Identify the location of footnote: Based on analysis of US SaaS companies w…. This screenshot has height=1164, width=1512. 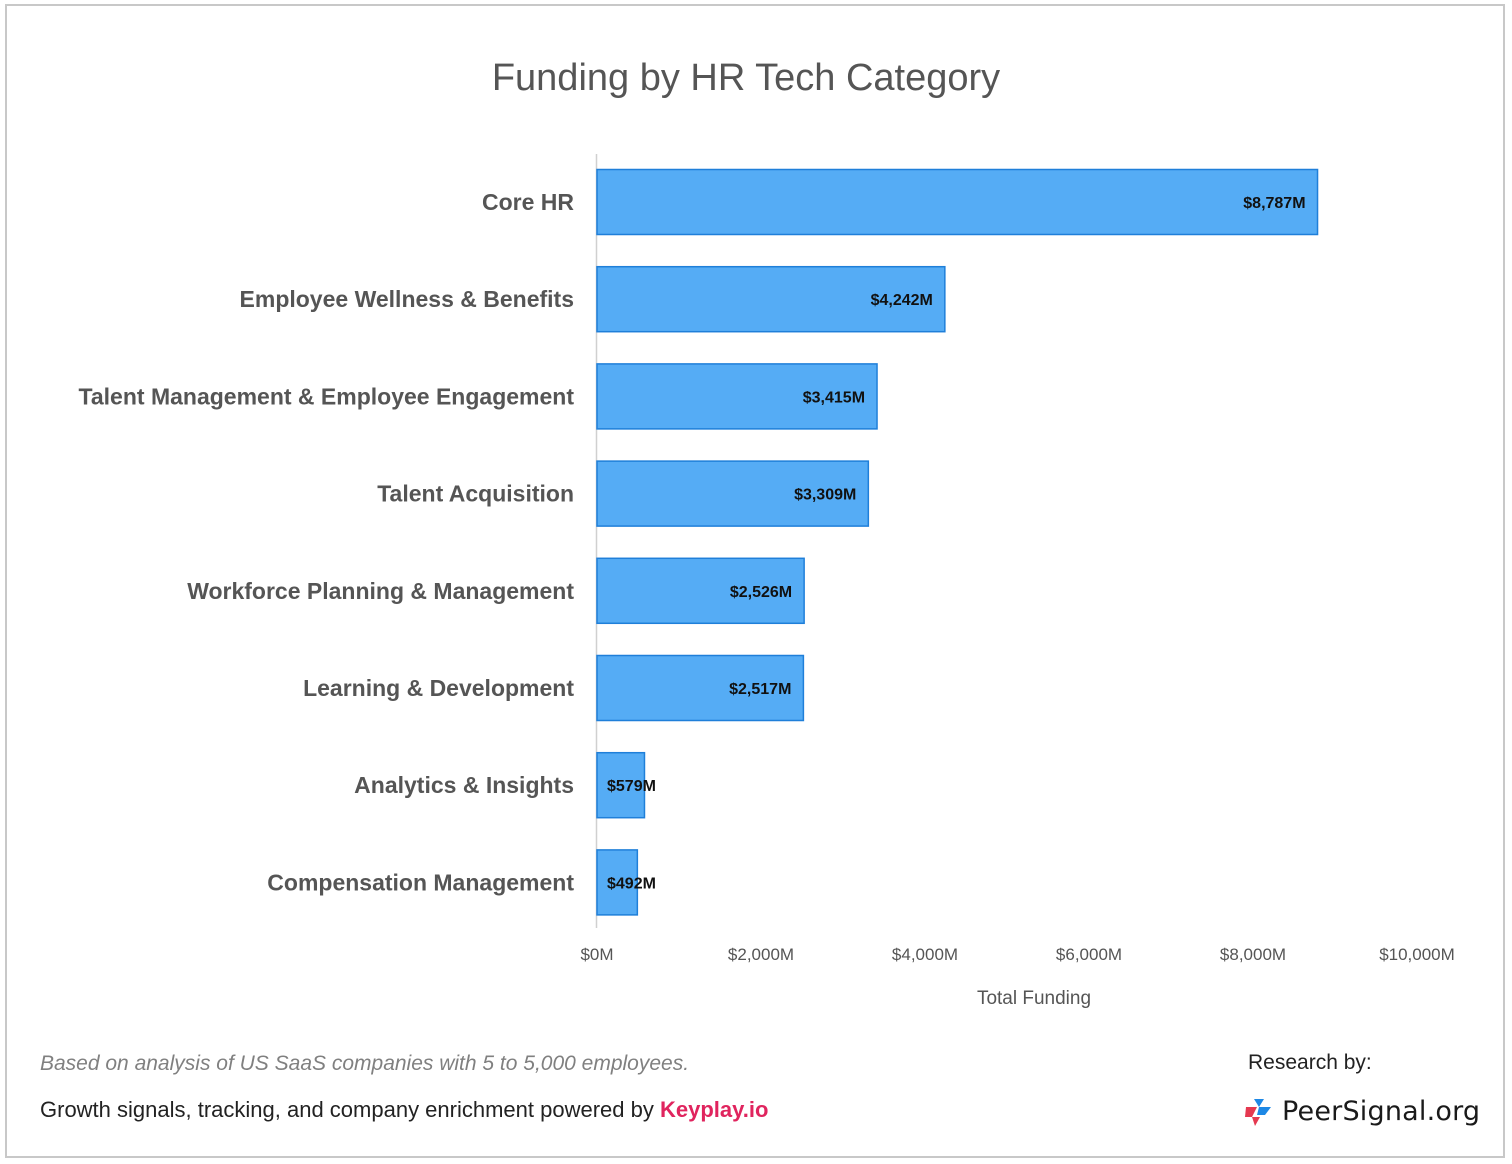
(365, 1063).